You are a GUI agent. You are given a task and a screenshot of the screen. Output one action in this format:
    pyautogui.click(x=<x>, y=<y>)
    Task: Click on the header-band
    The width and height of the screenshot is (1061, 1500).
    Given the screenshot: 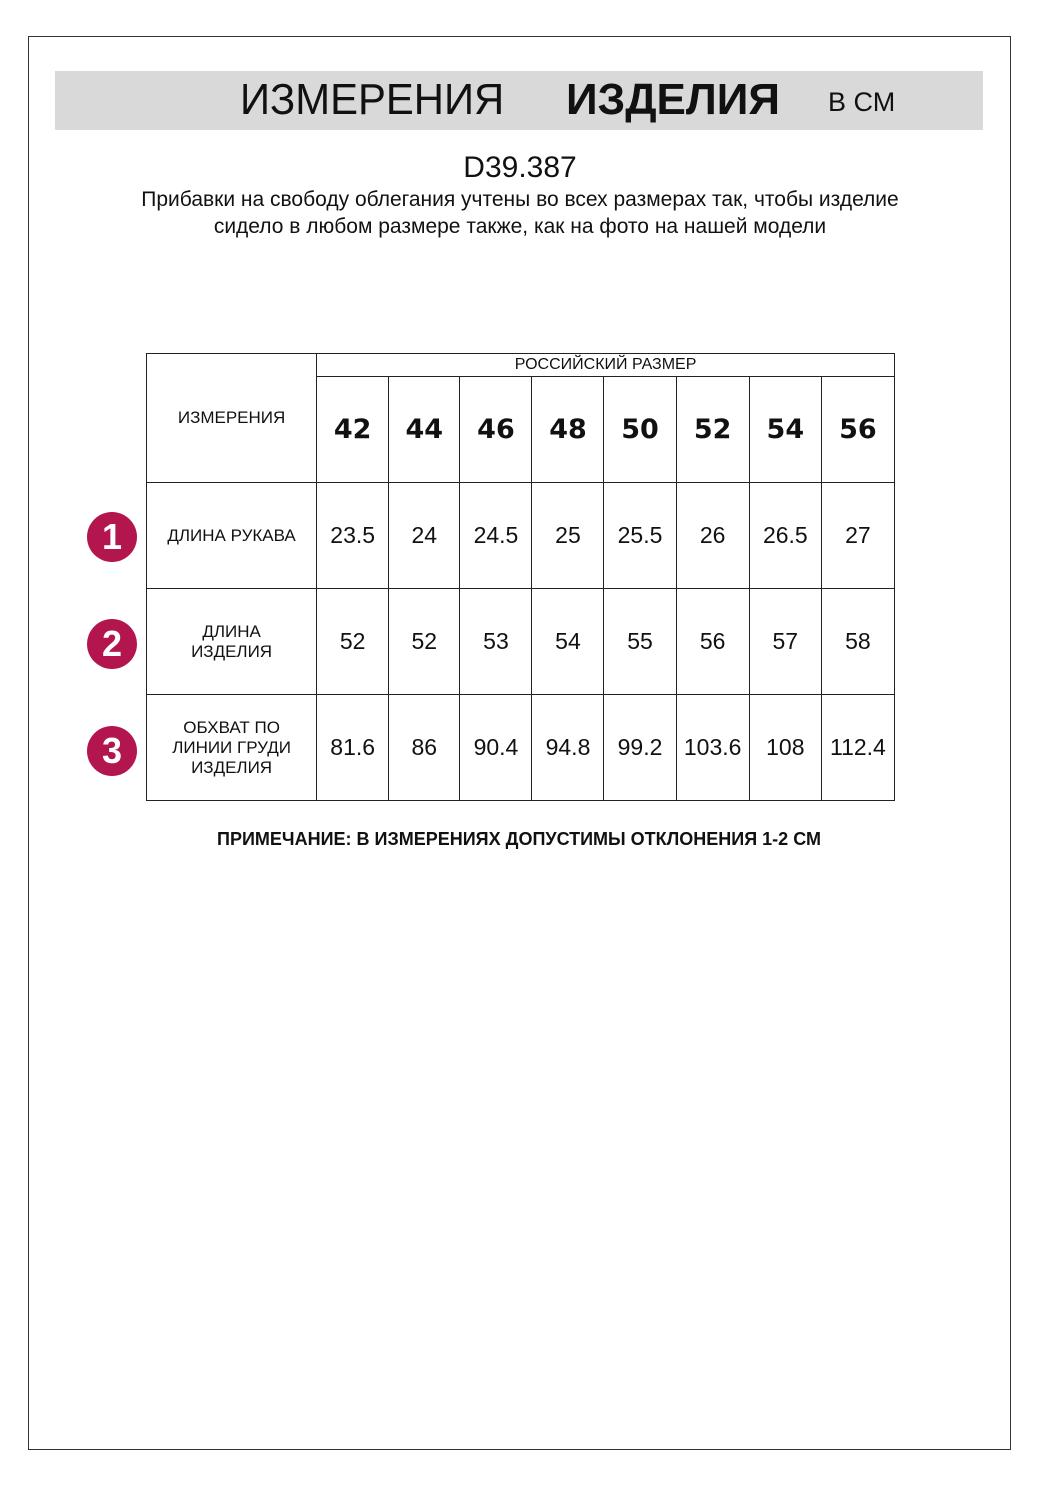 What is the action you would take?
    pyautogui.click(x=519, y=100)
    